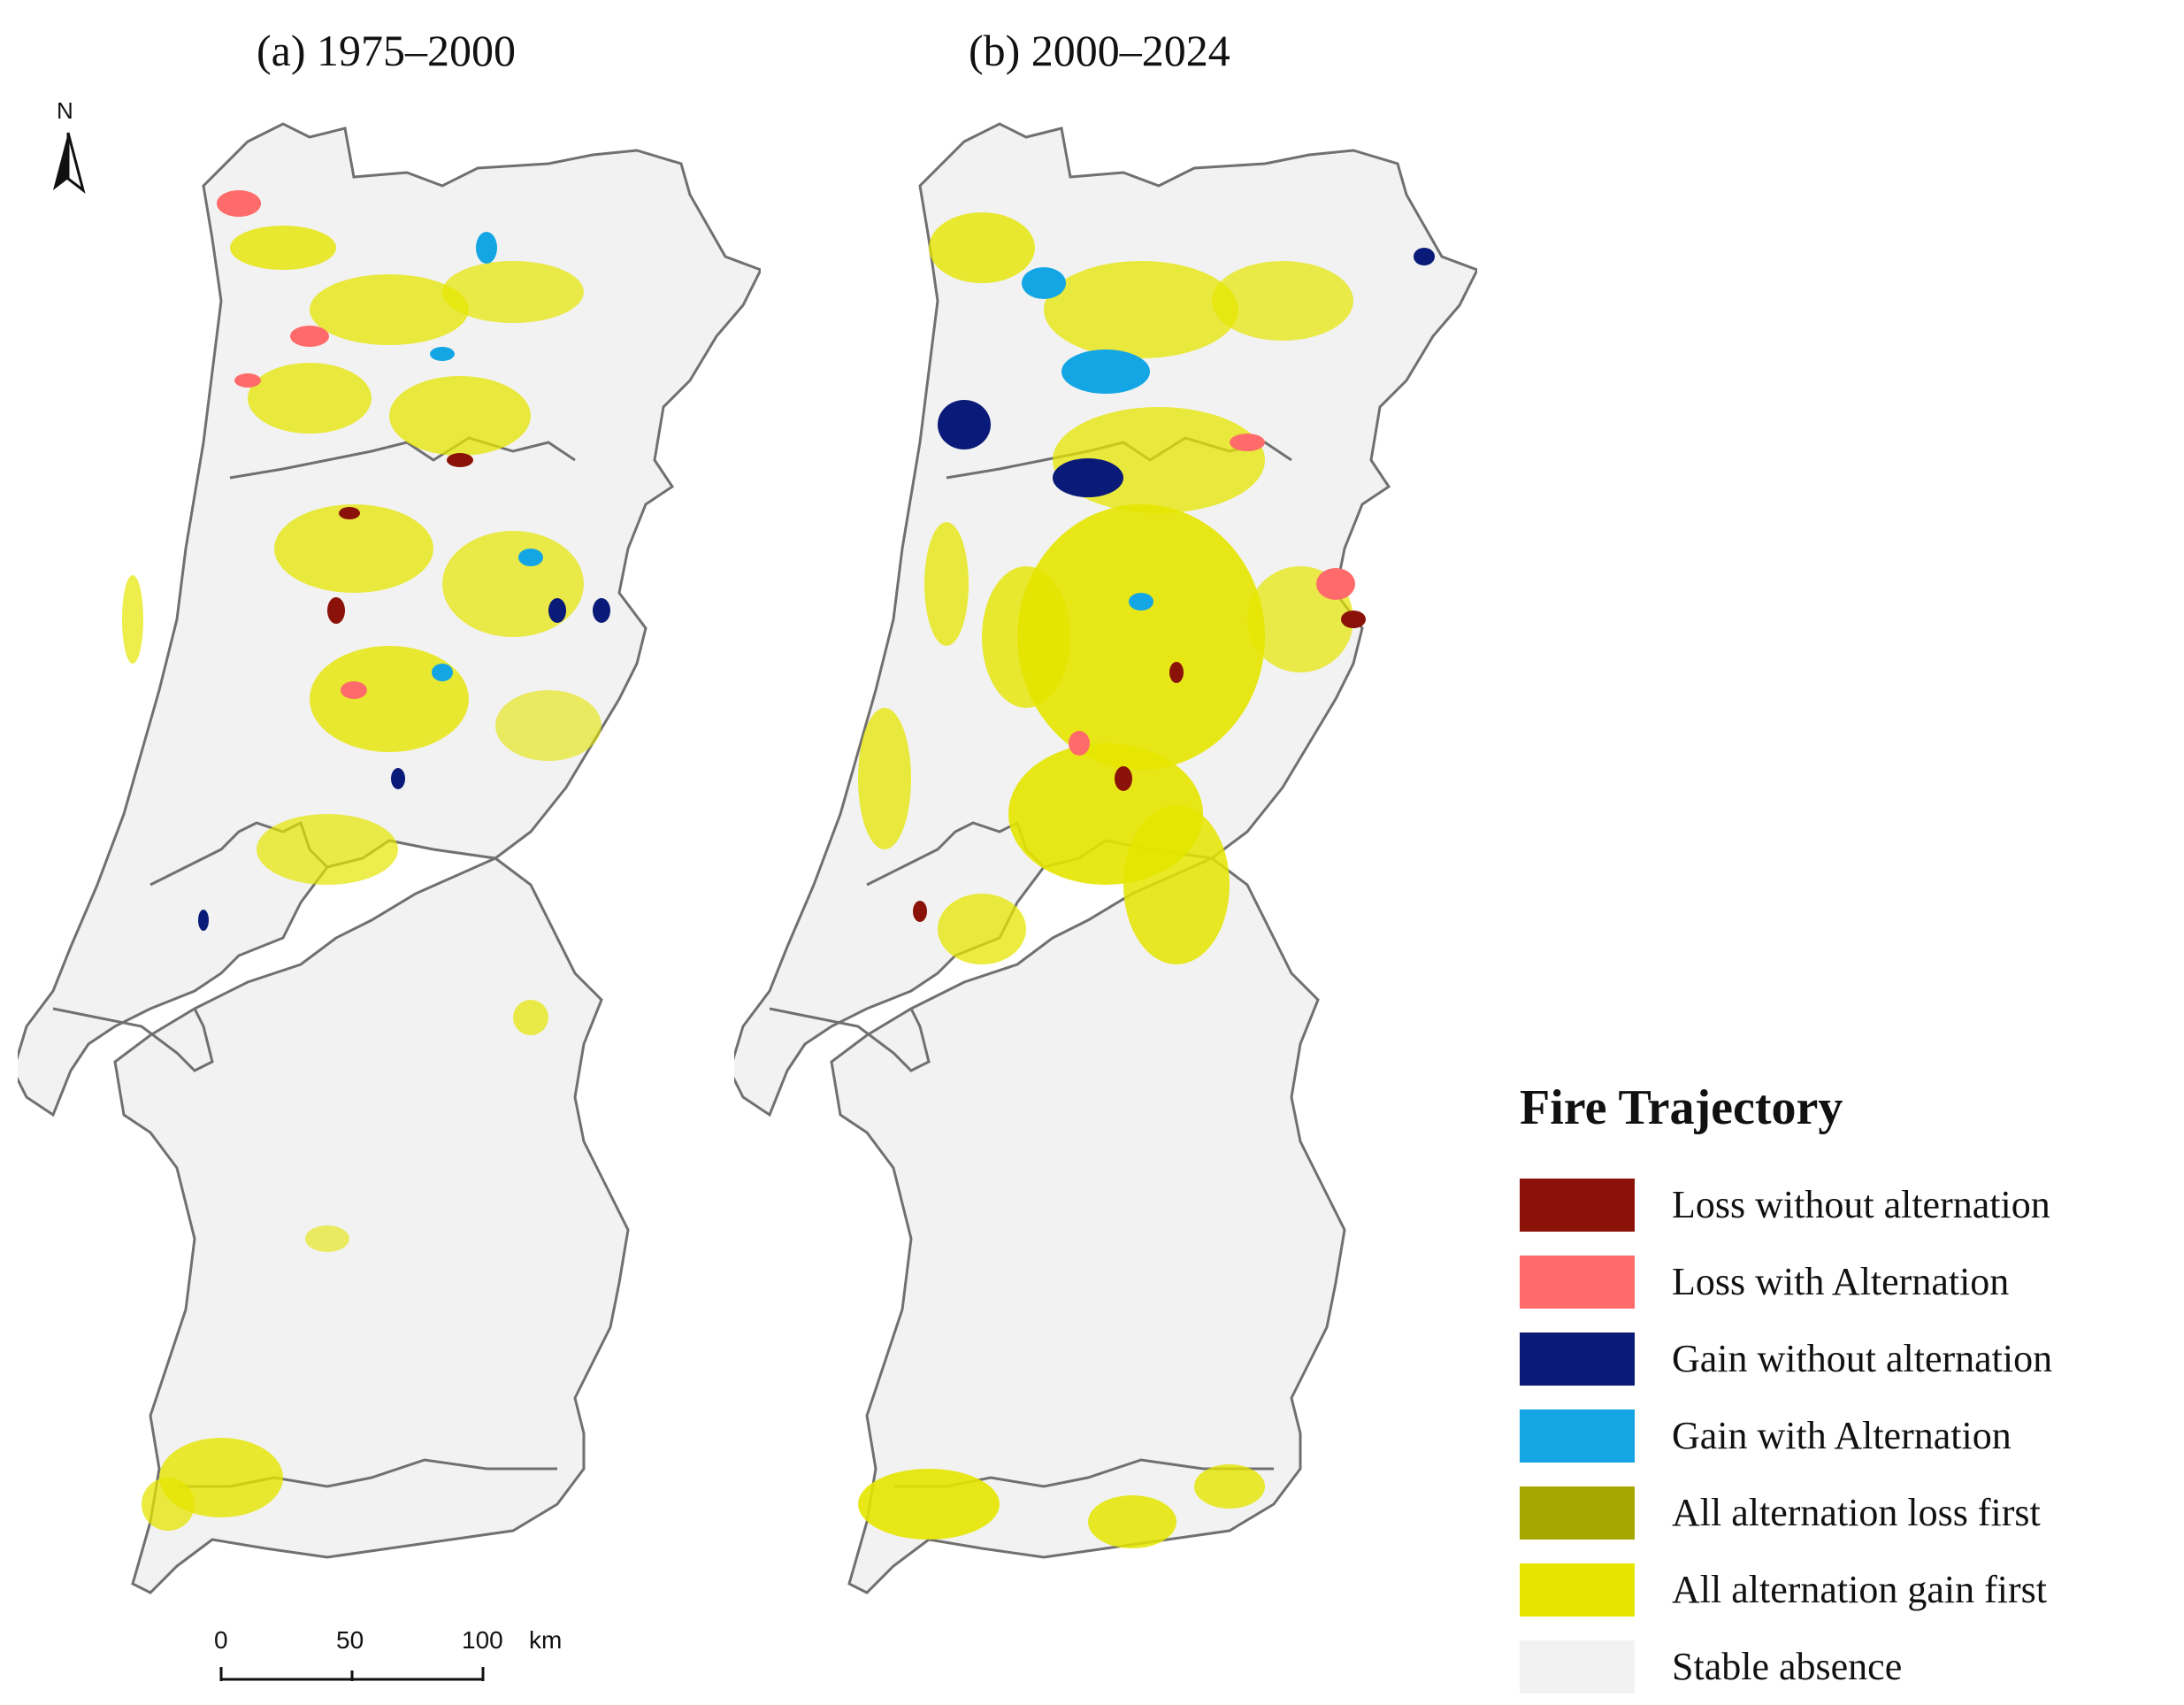  I want to click on legend-title: Fire Trajectory, so click(1681, 1107).